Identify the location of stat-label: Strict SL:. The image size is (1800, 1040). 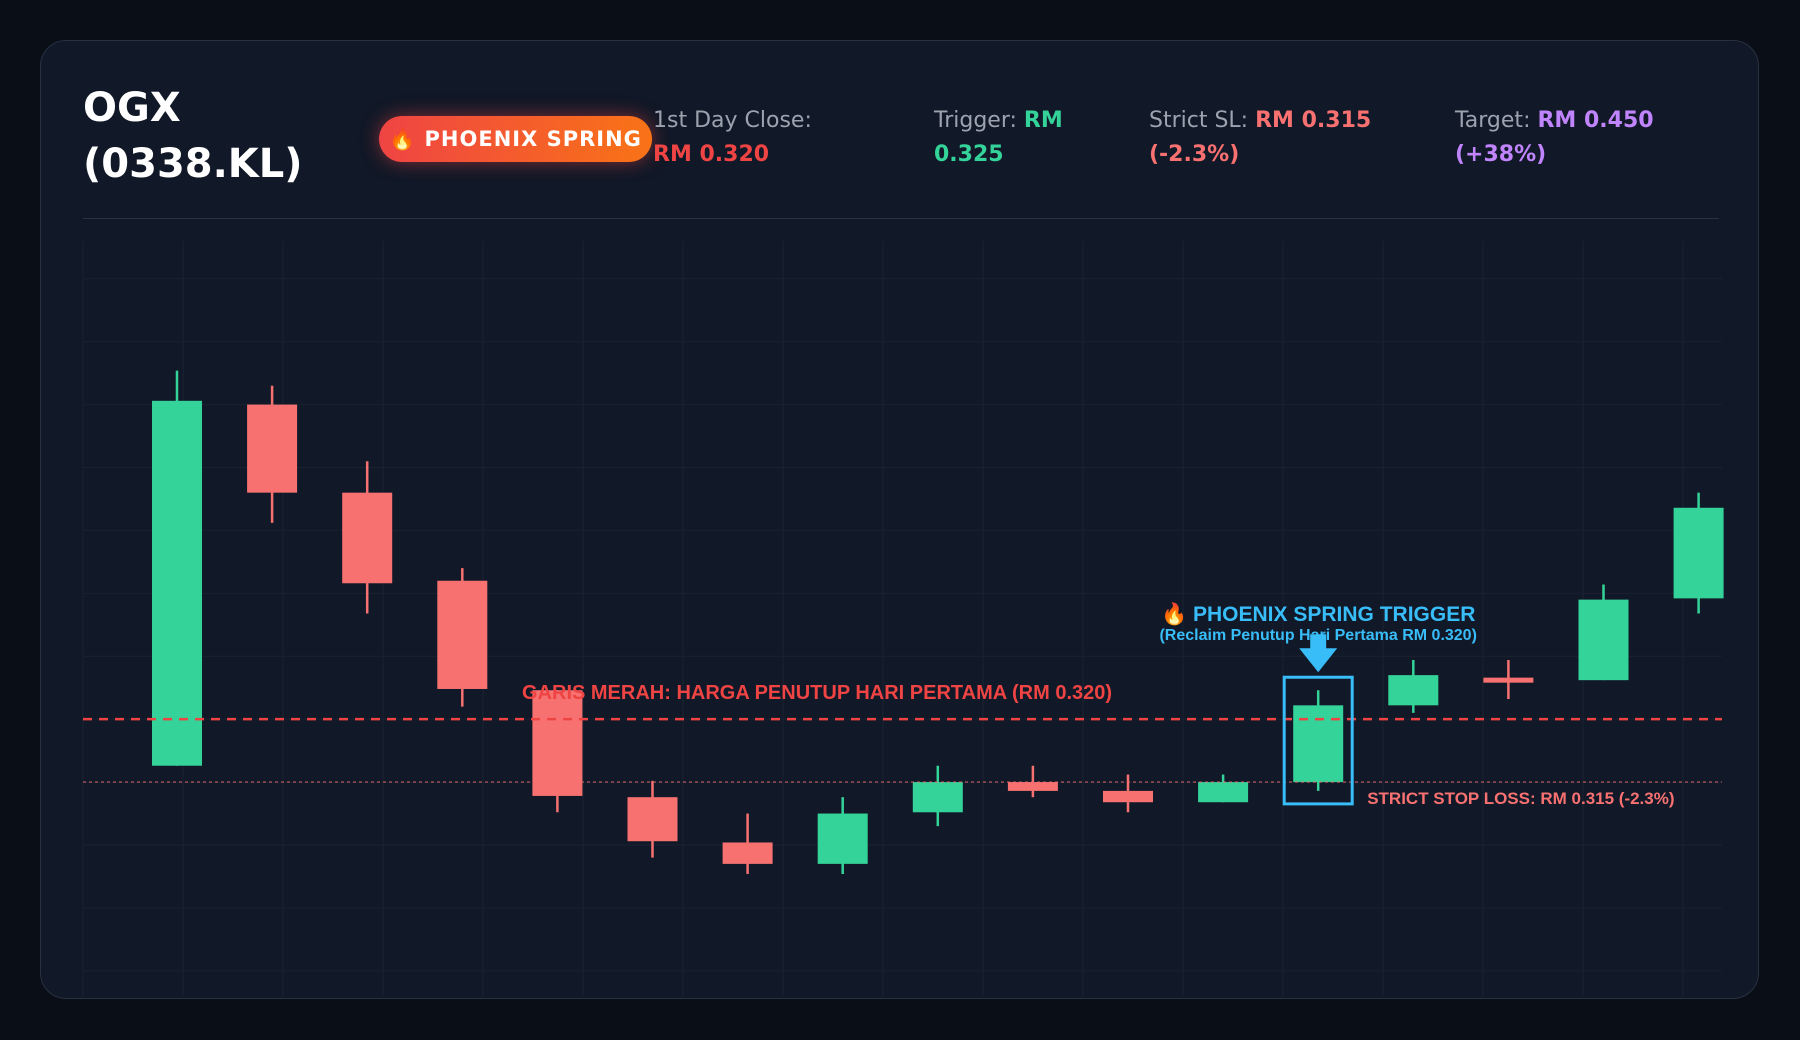
(1199, 120).